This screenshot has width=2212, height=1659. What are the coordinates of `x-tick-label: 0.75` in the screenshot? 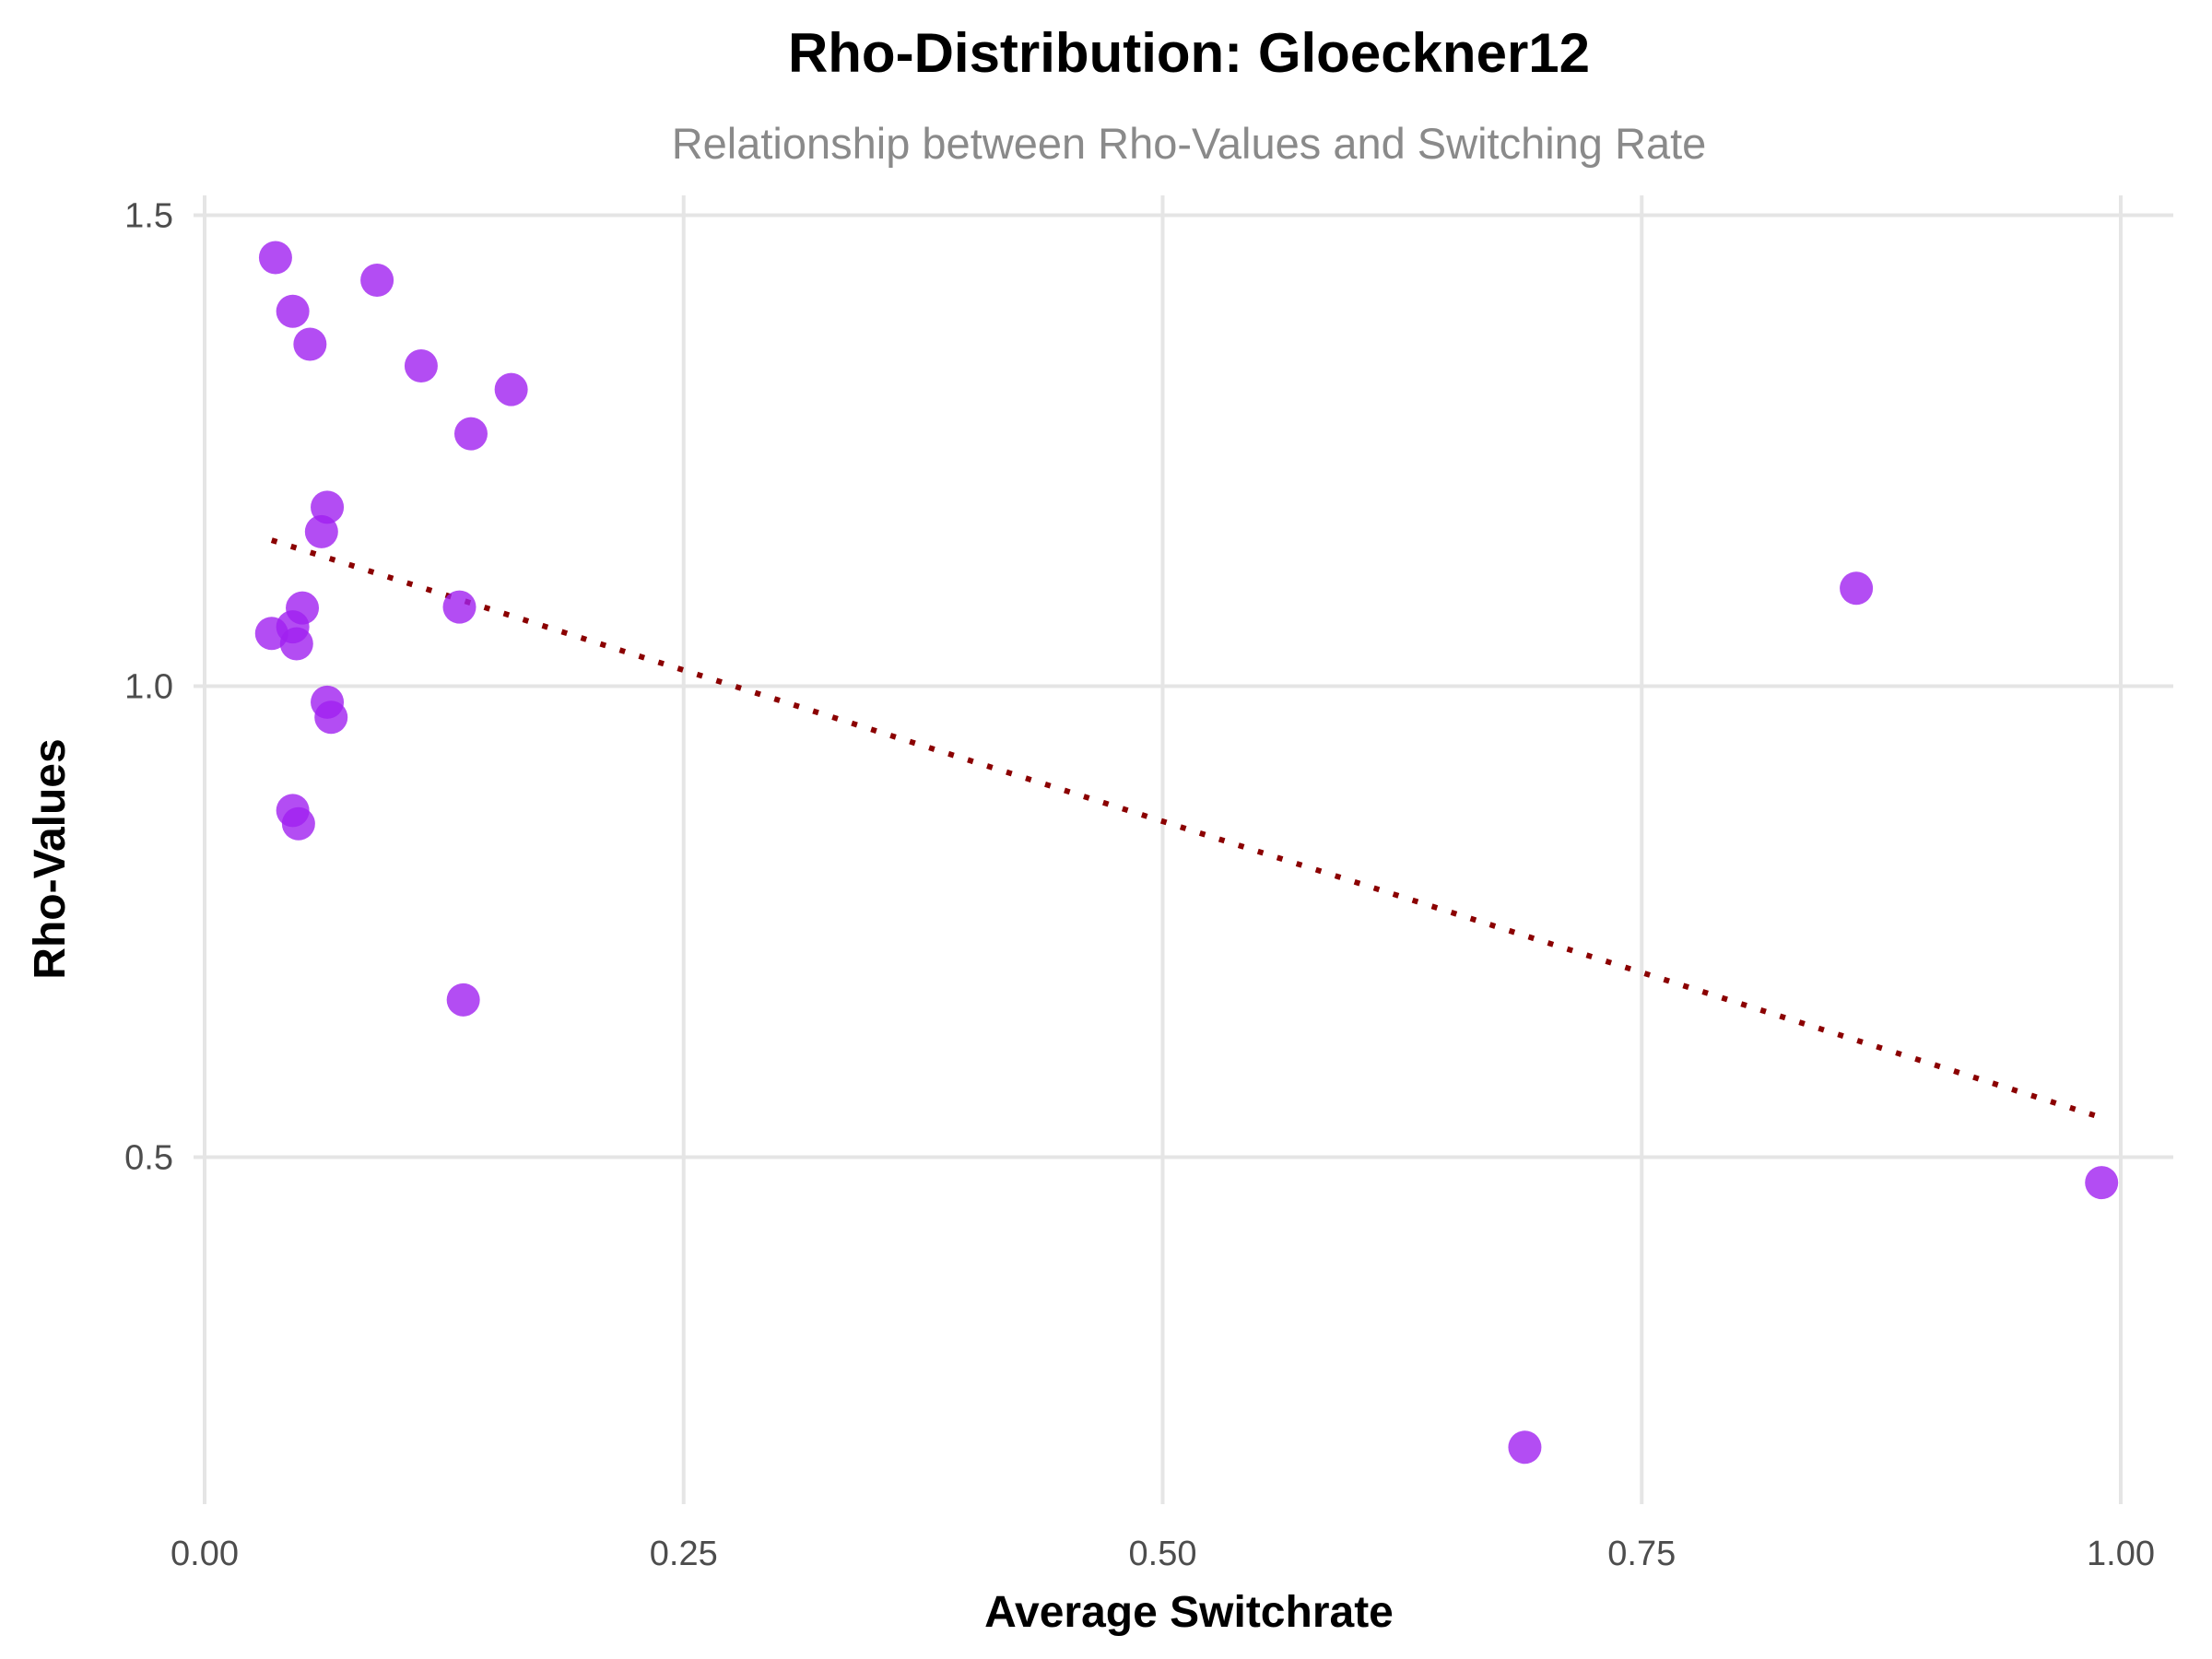 It's located at (1641, 1554).